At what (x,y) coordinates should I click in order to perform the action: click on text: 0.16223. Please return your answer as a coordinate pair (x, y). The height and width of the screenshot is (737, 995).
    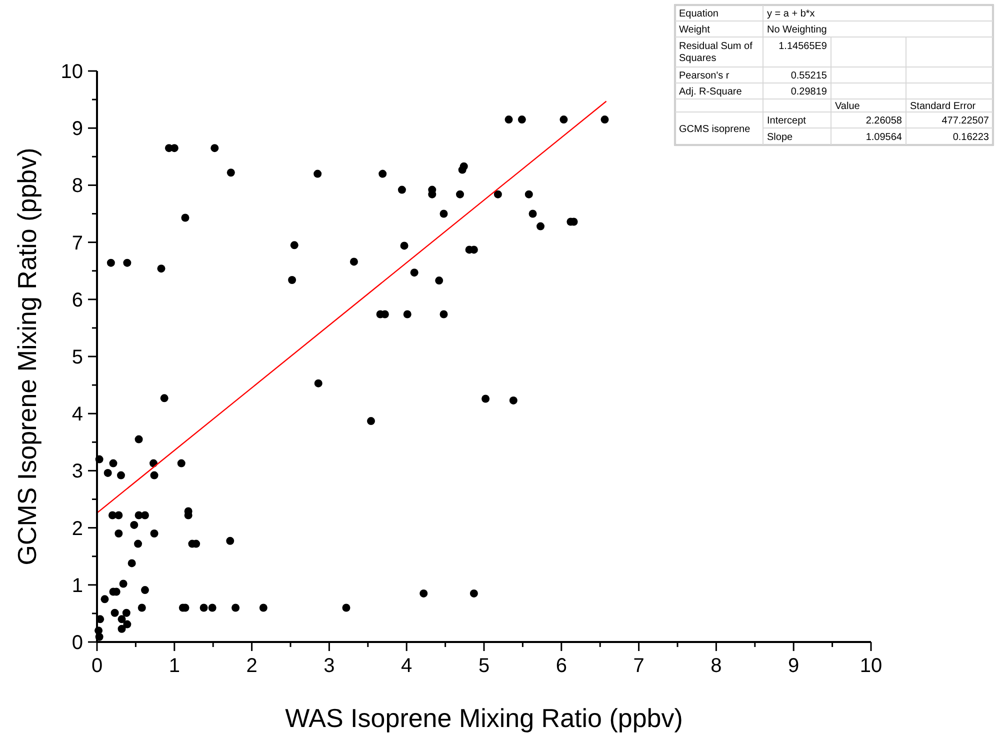
    Looking at the image, I should click on (971, 137).